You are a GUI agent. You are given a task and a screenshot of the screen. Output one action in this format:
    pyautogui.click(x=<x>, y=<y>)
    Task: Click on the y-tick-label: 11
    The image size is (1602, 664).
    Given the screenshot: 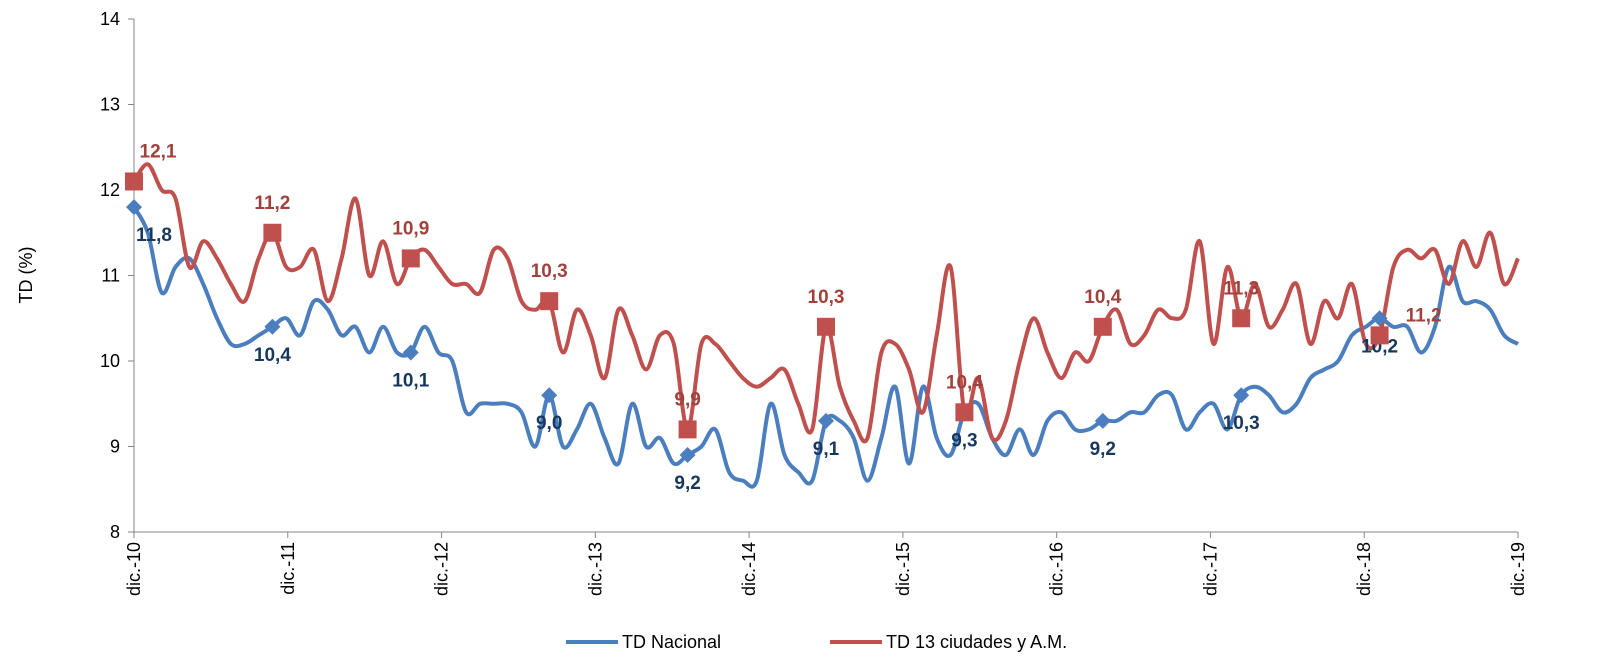 What is the action you would take?
    pyautogui.click(x=110, y=276)
    